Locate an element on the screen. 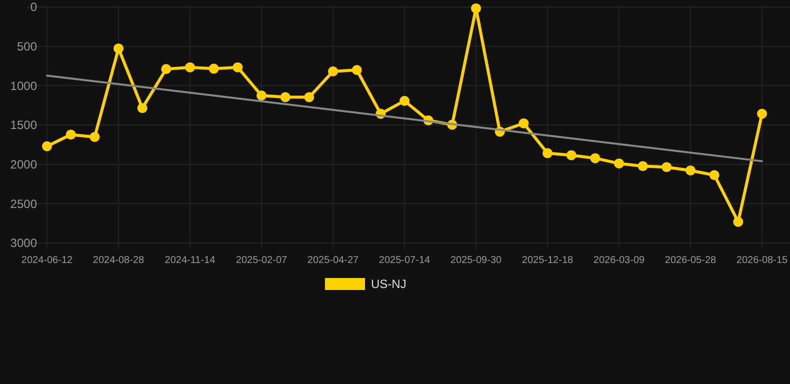  y-tick-label: 0 is located at coordinates (34, 7).